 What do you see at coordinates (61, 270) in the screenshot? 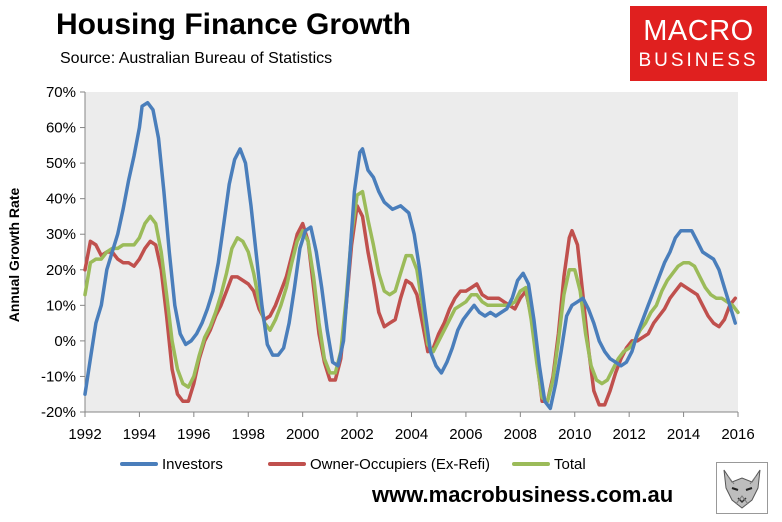
I see `y-tick-label: 20%` at bounding box center [61, 270].